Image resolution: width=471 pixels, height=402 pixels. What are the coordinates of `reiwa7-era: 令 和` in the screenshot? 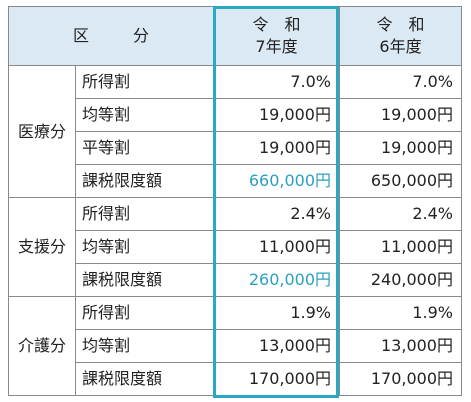 It's located at (276, 24).